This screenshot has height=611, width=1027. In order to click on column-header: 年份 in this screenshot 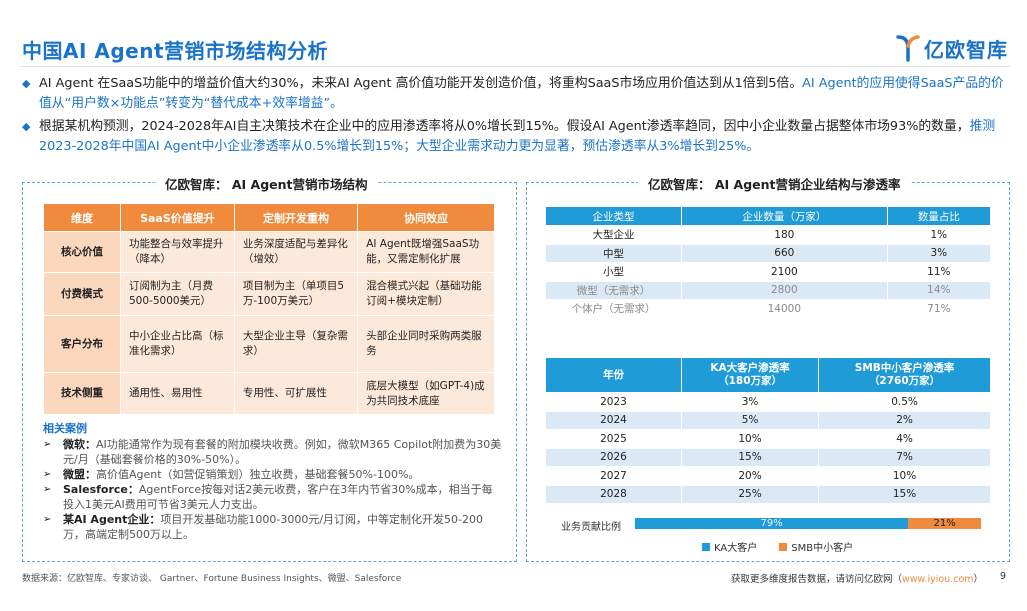, I will do `click(613, 375)`.